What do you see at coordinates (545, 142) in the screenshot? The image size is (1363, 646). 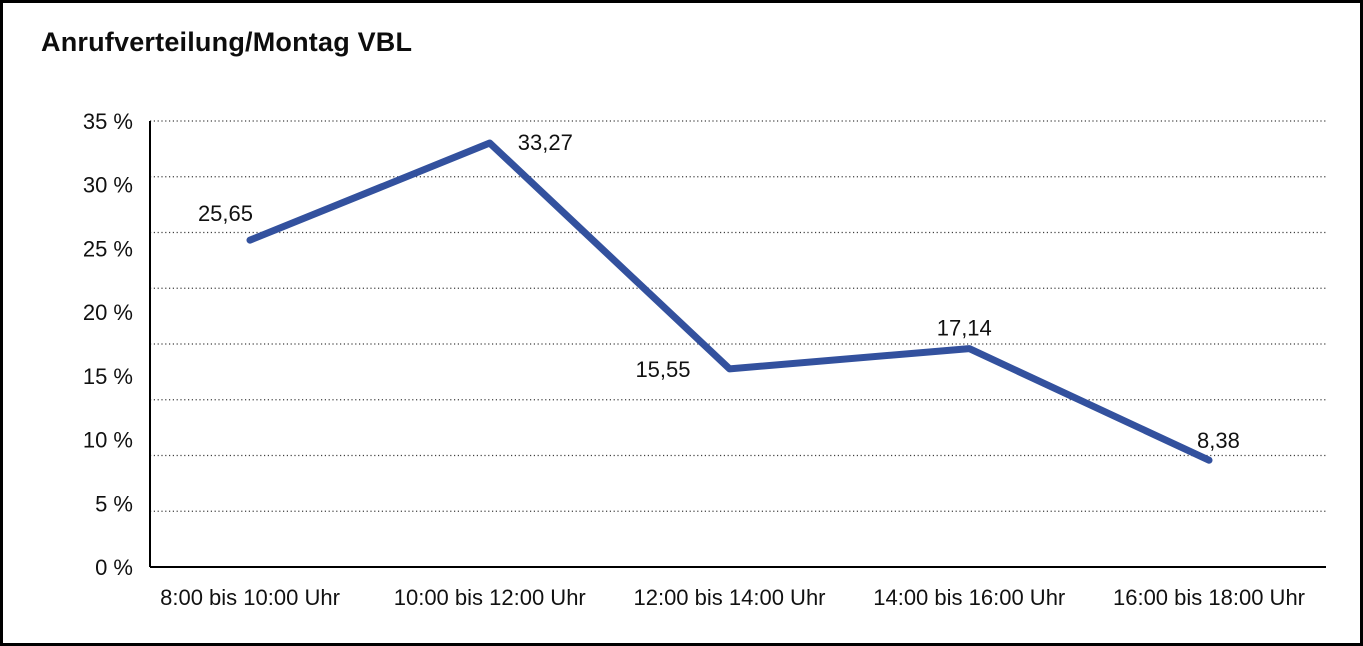 I see `data-label: 33,27` at bounding box center [545, 142].